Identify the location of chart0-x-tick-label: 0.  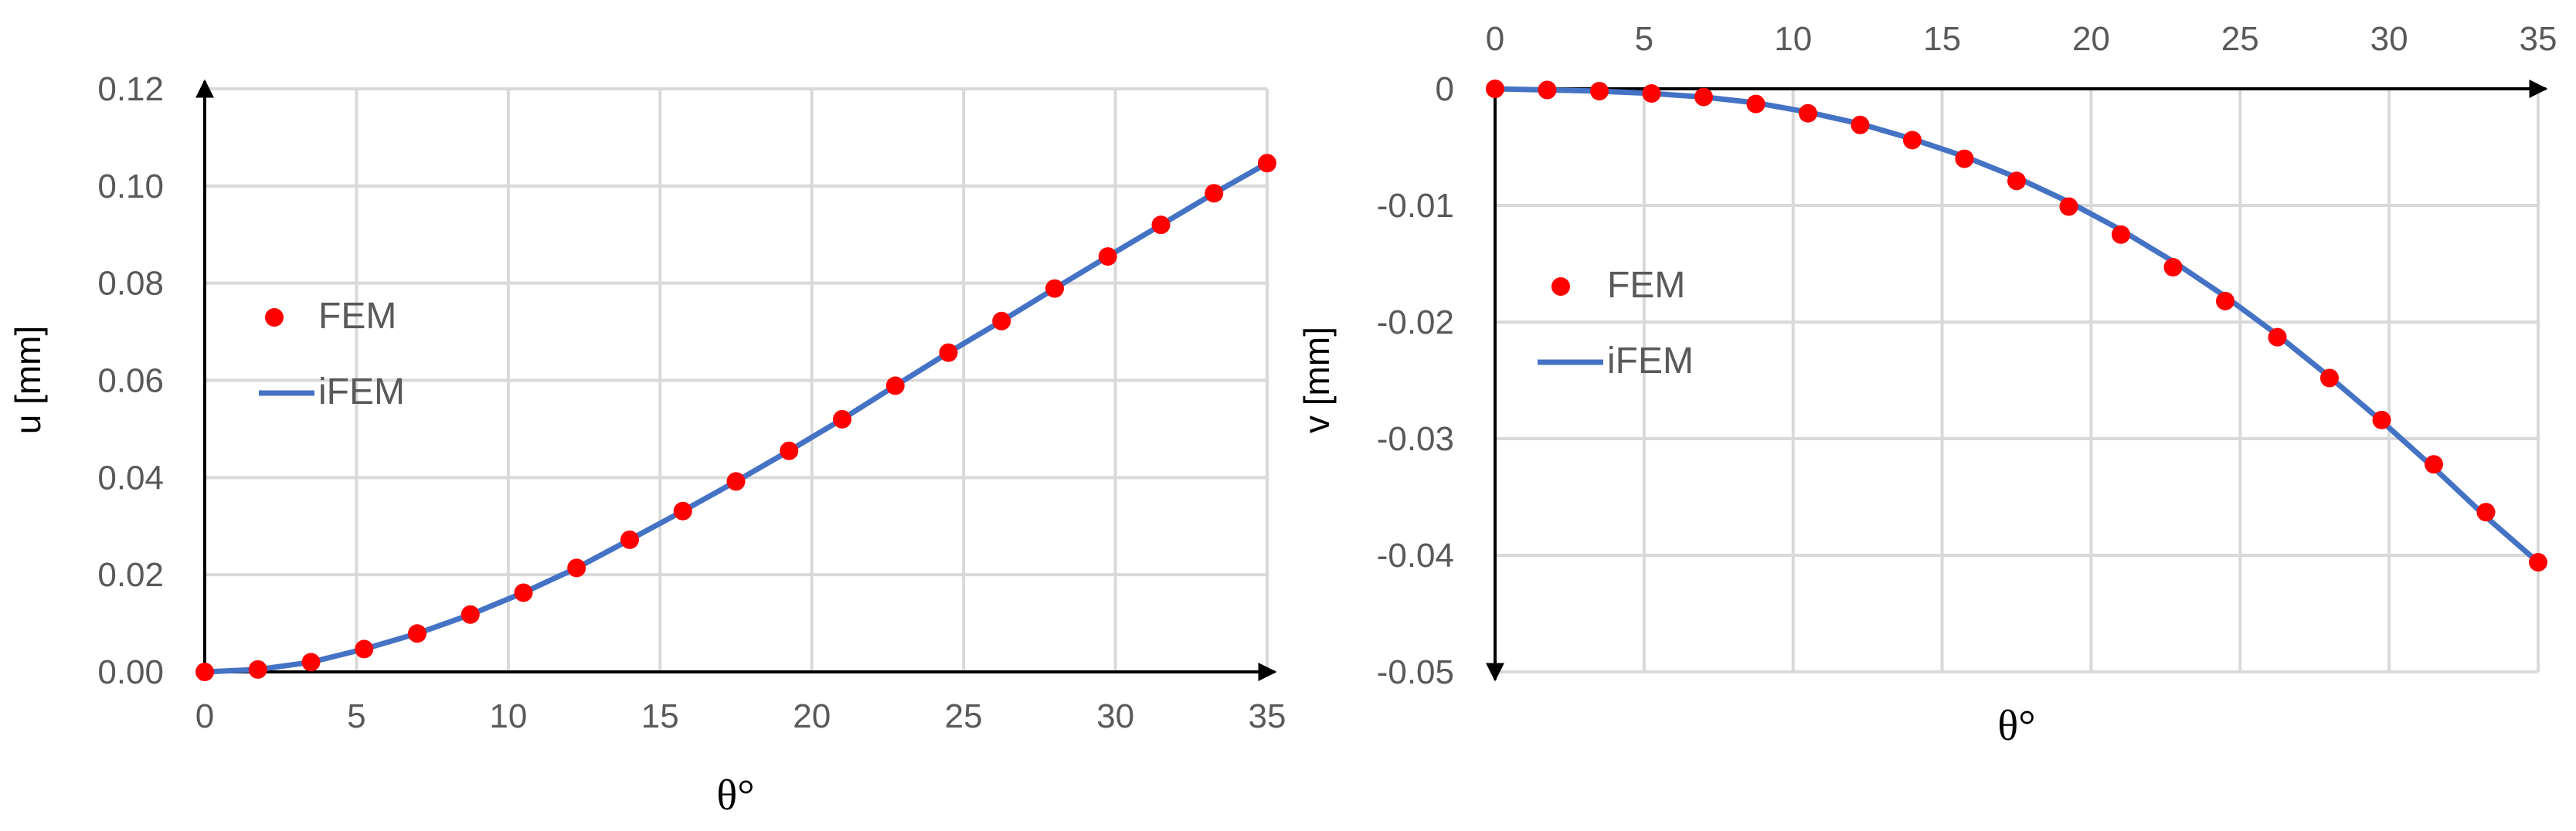
(204, 716).